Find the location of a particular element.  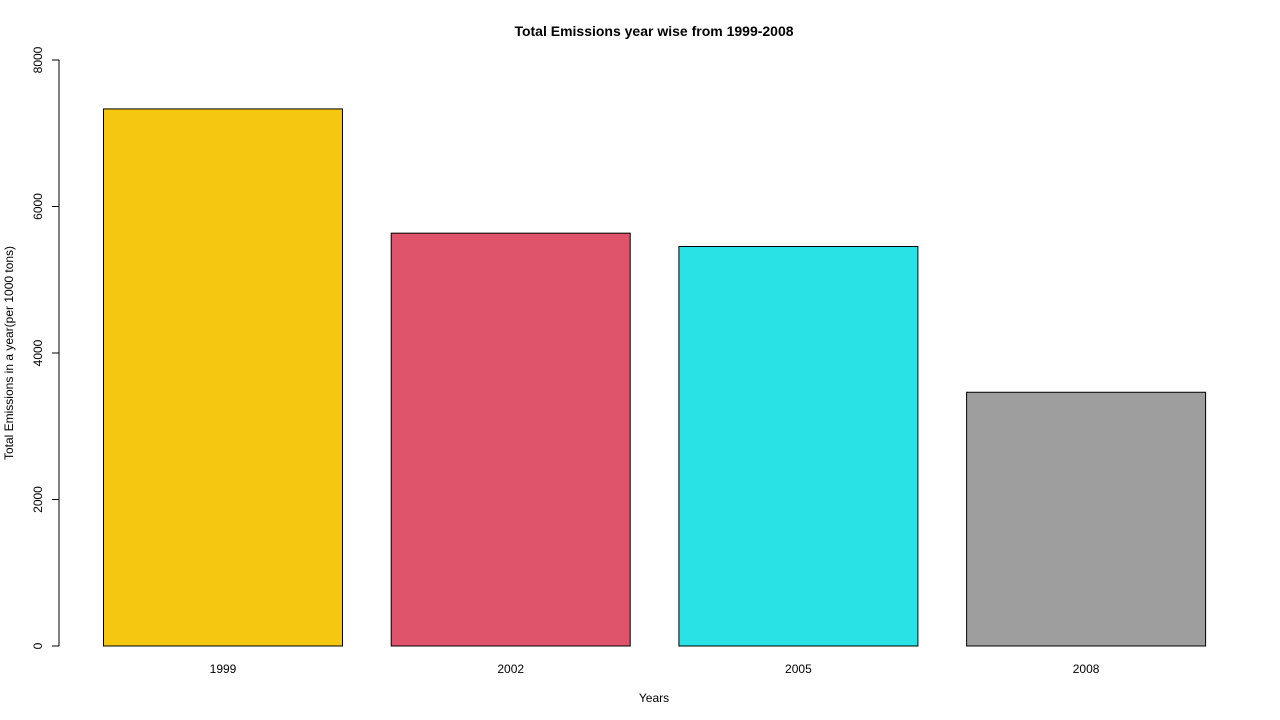

x-tick-label-2008: 2008 is located at coordinates (1086, 669).